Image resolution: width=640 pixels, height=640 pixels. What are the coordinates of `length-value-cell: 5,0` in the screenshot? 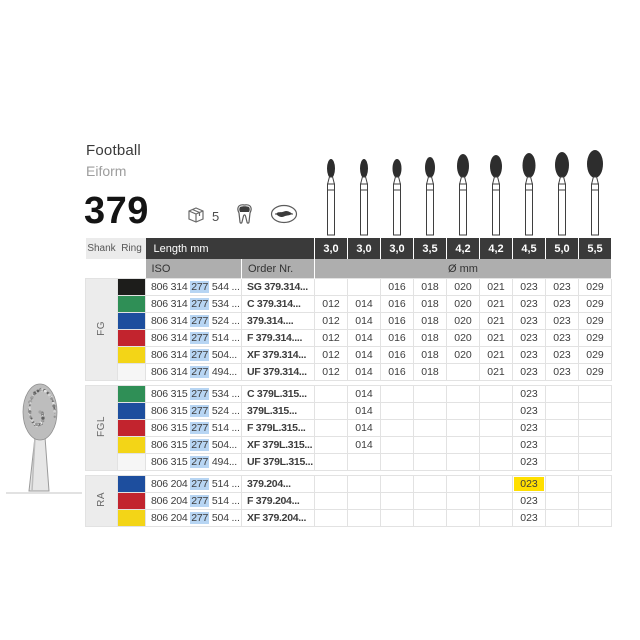 It's located at (562, 248).